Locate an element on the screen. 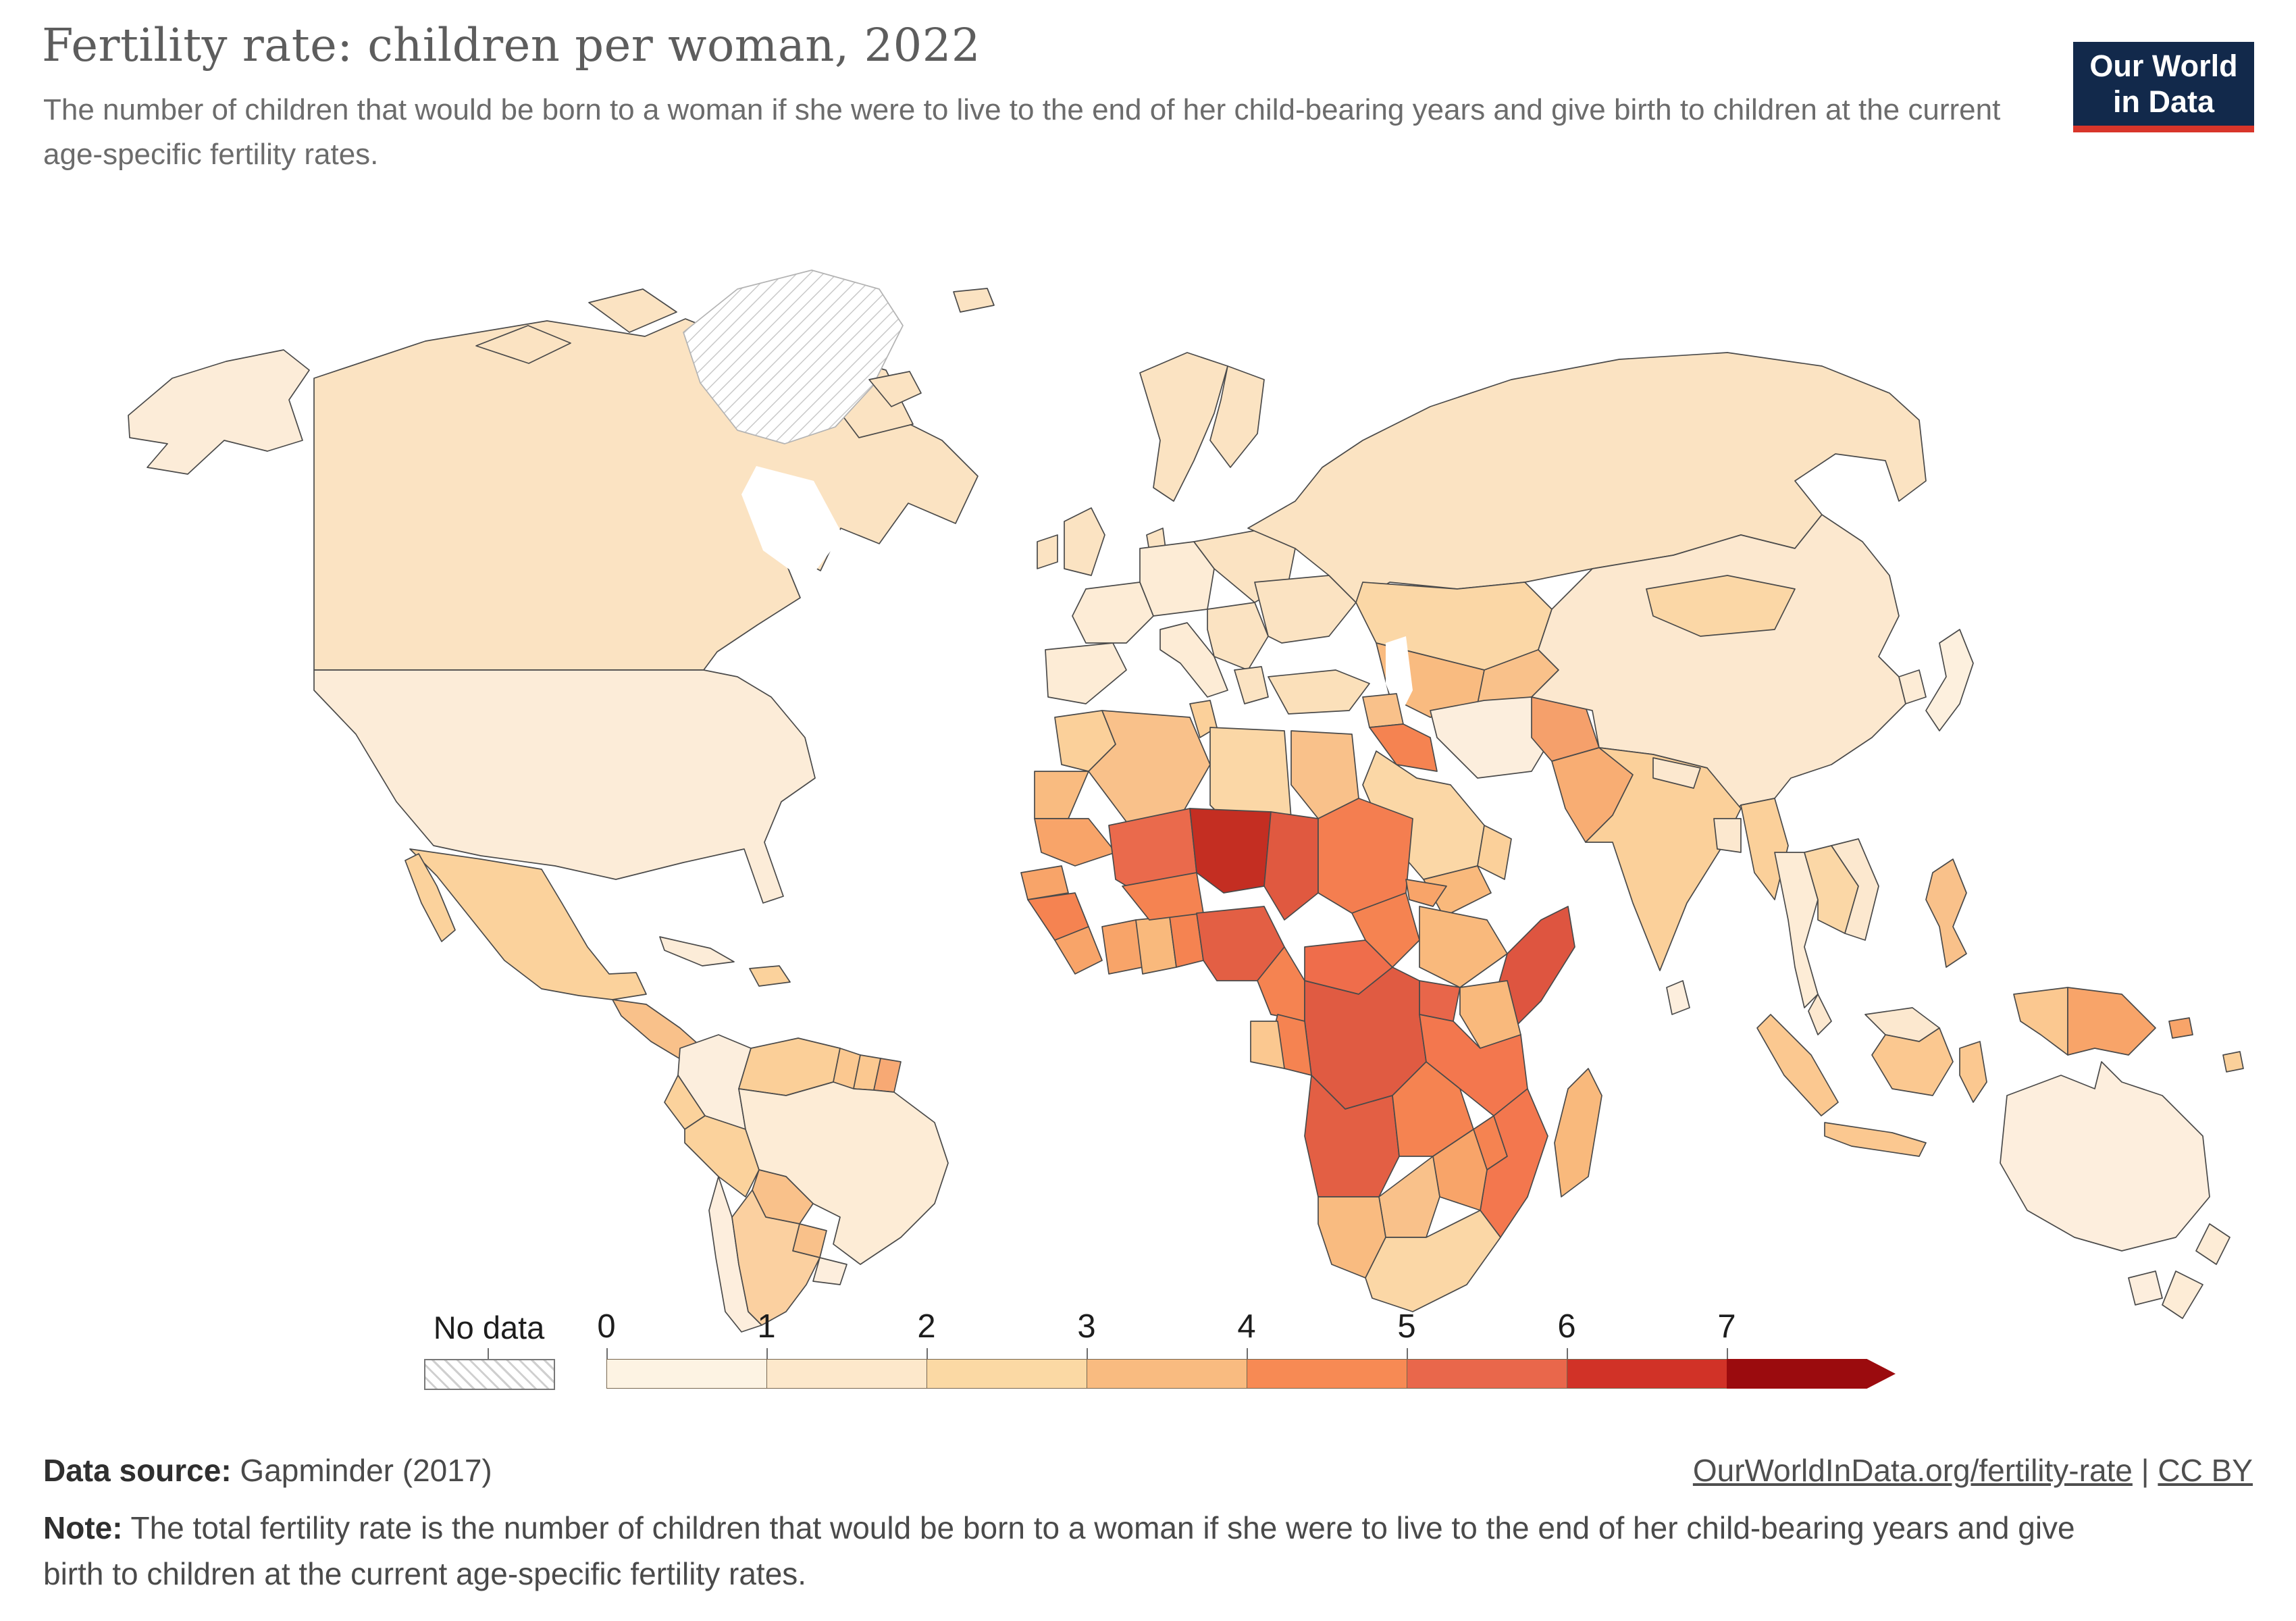 The height and width of the screenshot is (1621, 2296). island-java is located at coordinates (1876, 1139).